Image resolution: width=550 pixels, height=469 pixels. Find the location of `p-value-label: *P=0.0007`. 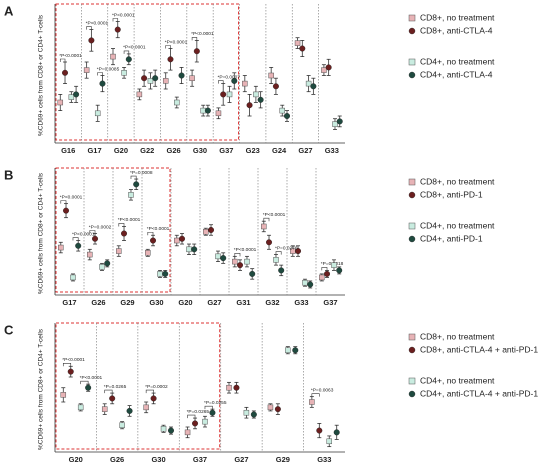

p-value-label: *P=0.0007 is located at coordinates (228, 77).